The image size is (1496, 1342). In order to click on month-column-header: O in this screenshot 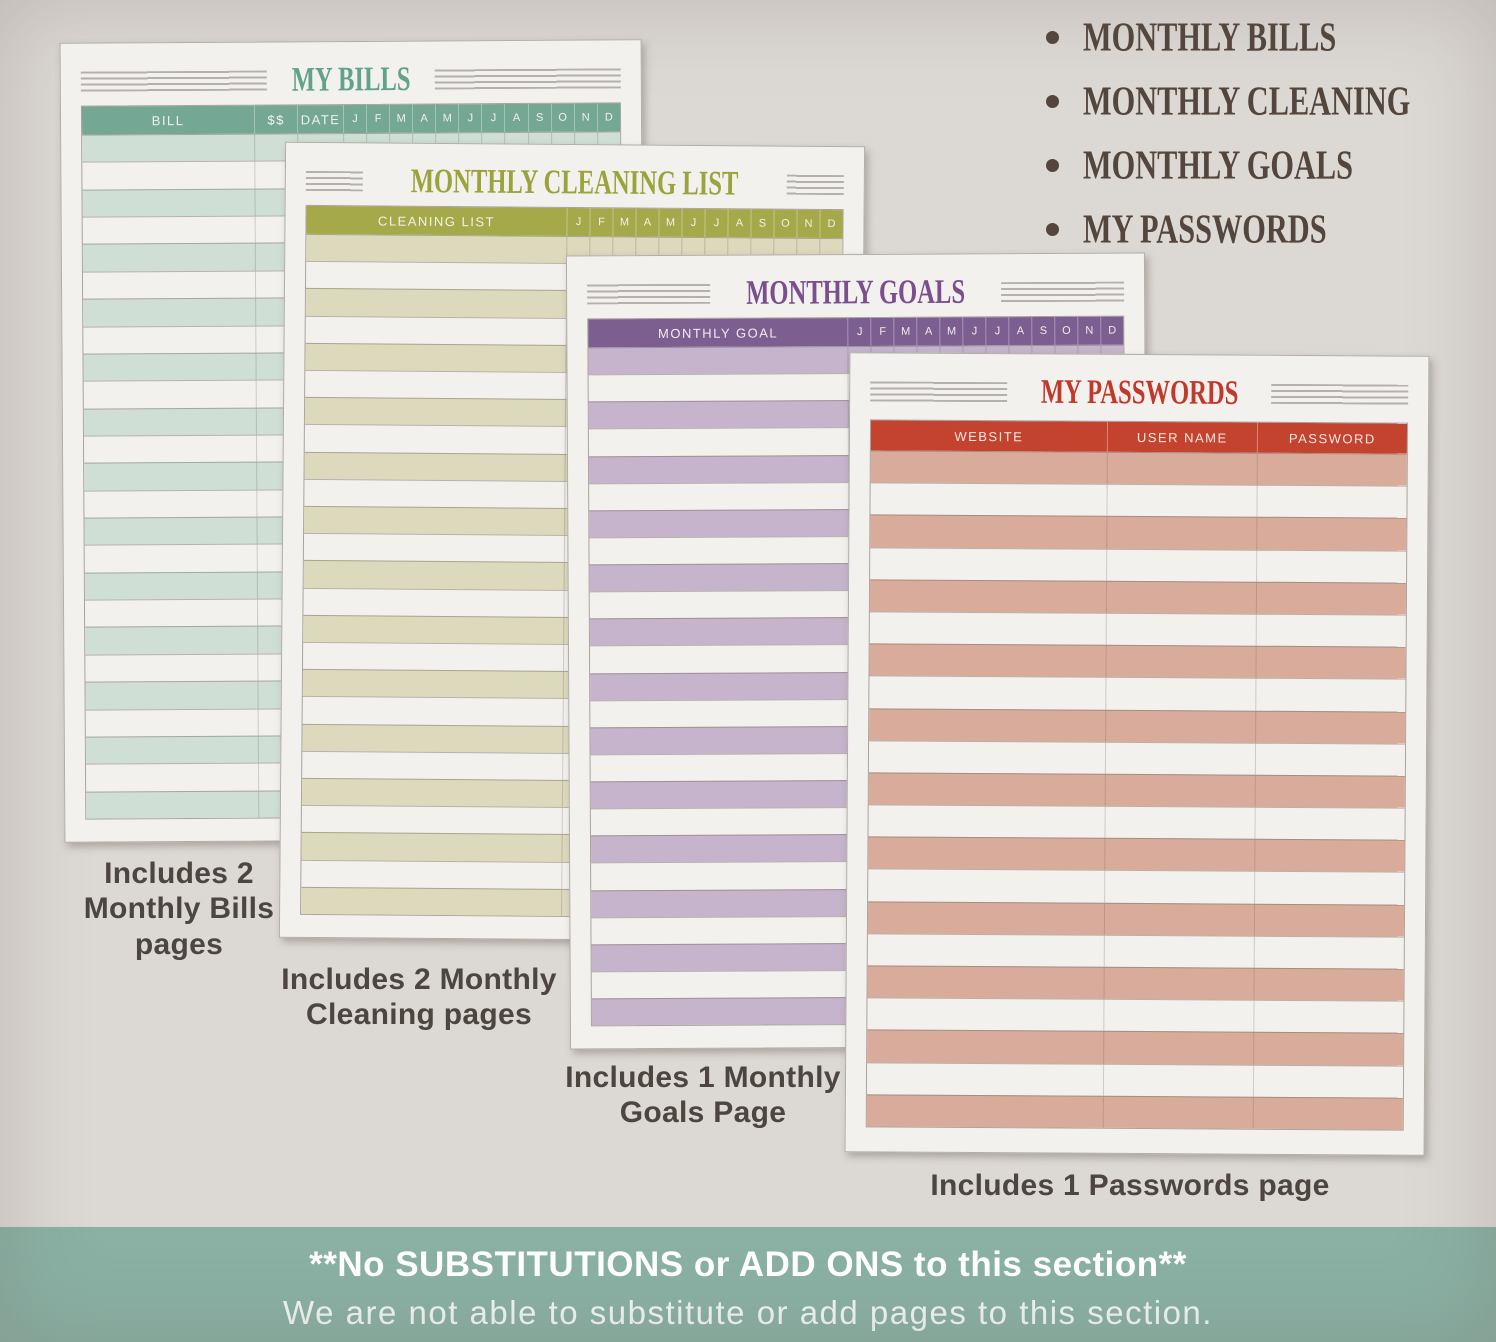, I will do `click(562, 117)`.